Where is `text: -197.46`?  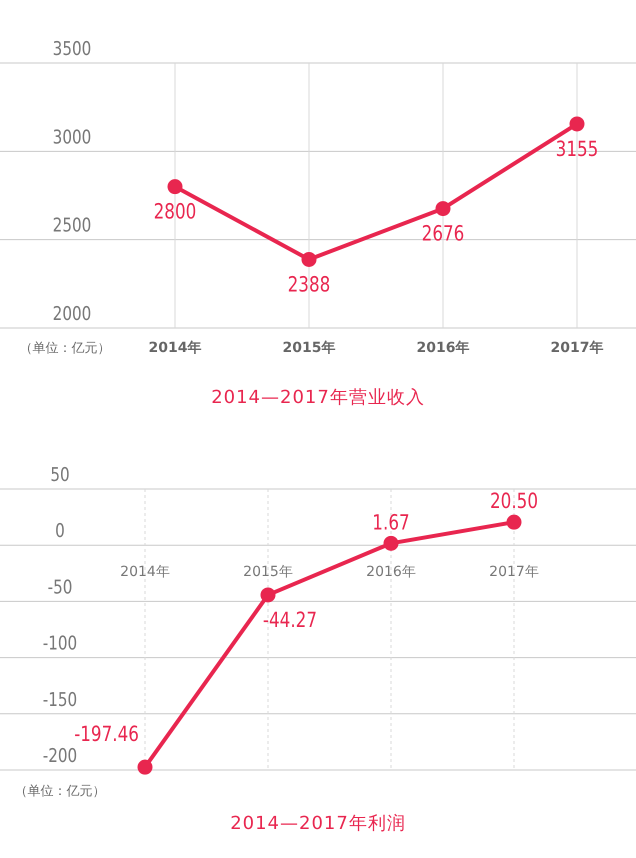 text: -197.46 is located at coordinates (106, 734).